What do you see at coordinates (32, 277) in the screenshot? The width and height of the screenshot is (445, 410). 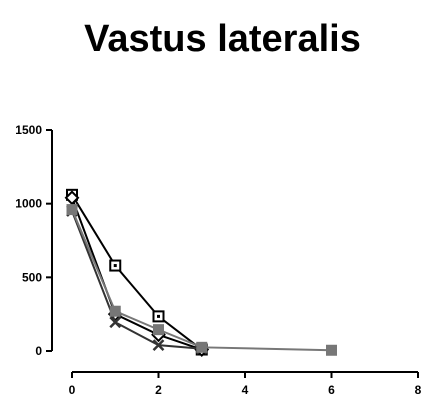 I see `y-tick-label: 500` at bounding box center [32, 277].